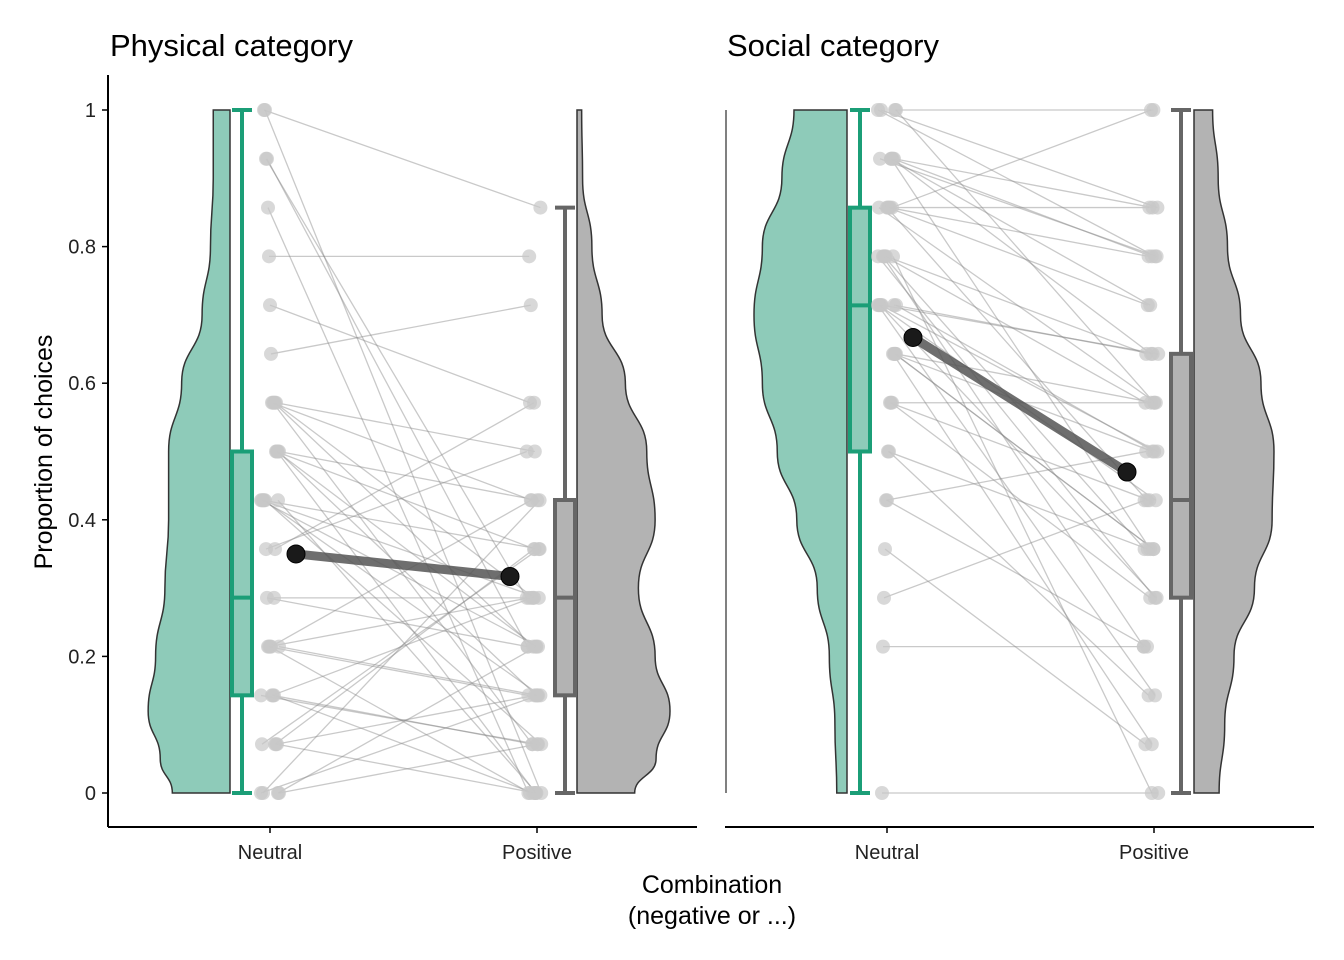 The height and width of the screenshot is (960, 1344). Describe the element at coordinates (90, 111) in the screenshot. I see `y-tick-label: 1` at that location.